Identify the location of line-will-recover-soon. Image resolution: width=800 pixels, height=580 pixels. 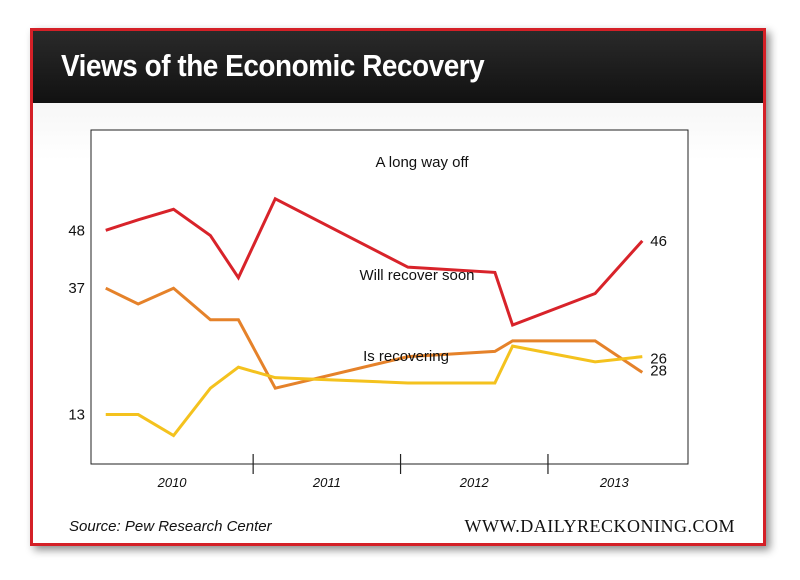
(374, 338).